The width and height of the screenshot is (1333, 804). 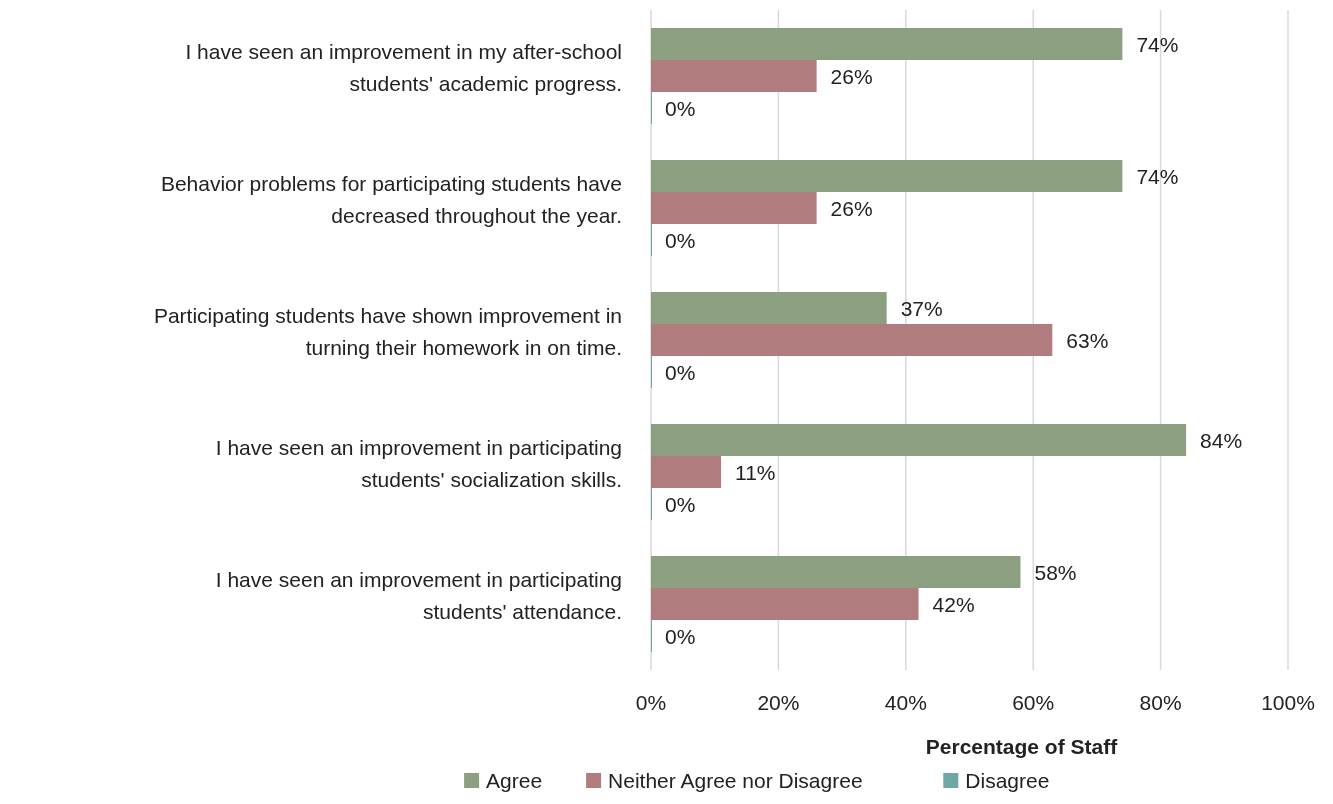 I want to click on y-tick-label: I have seen an improvement in participating students' socialization skills., so click(x=418, y=463).